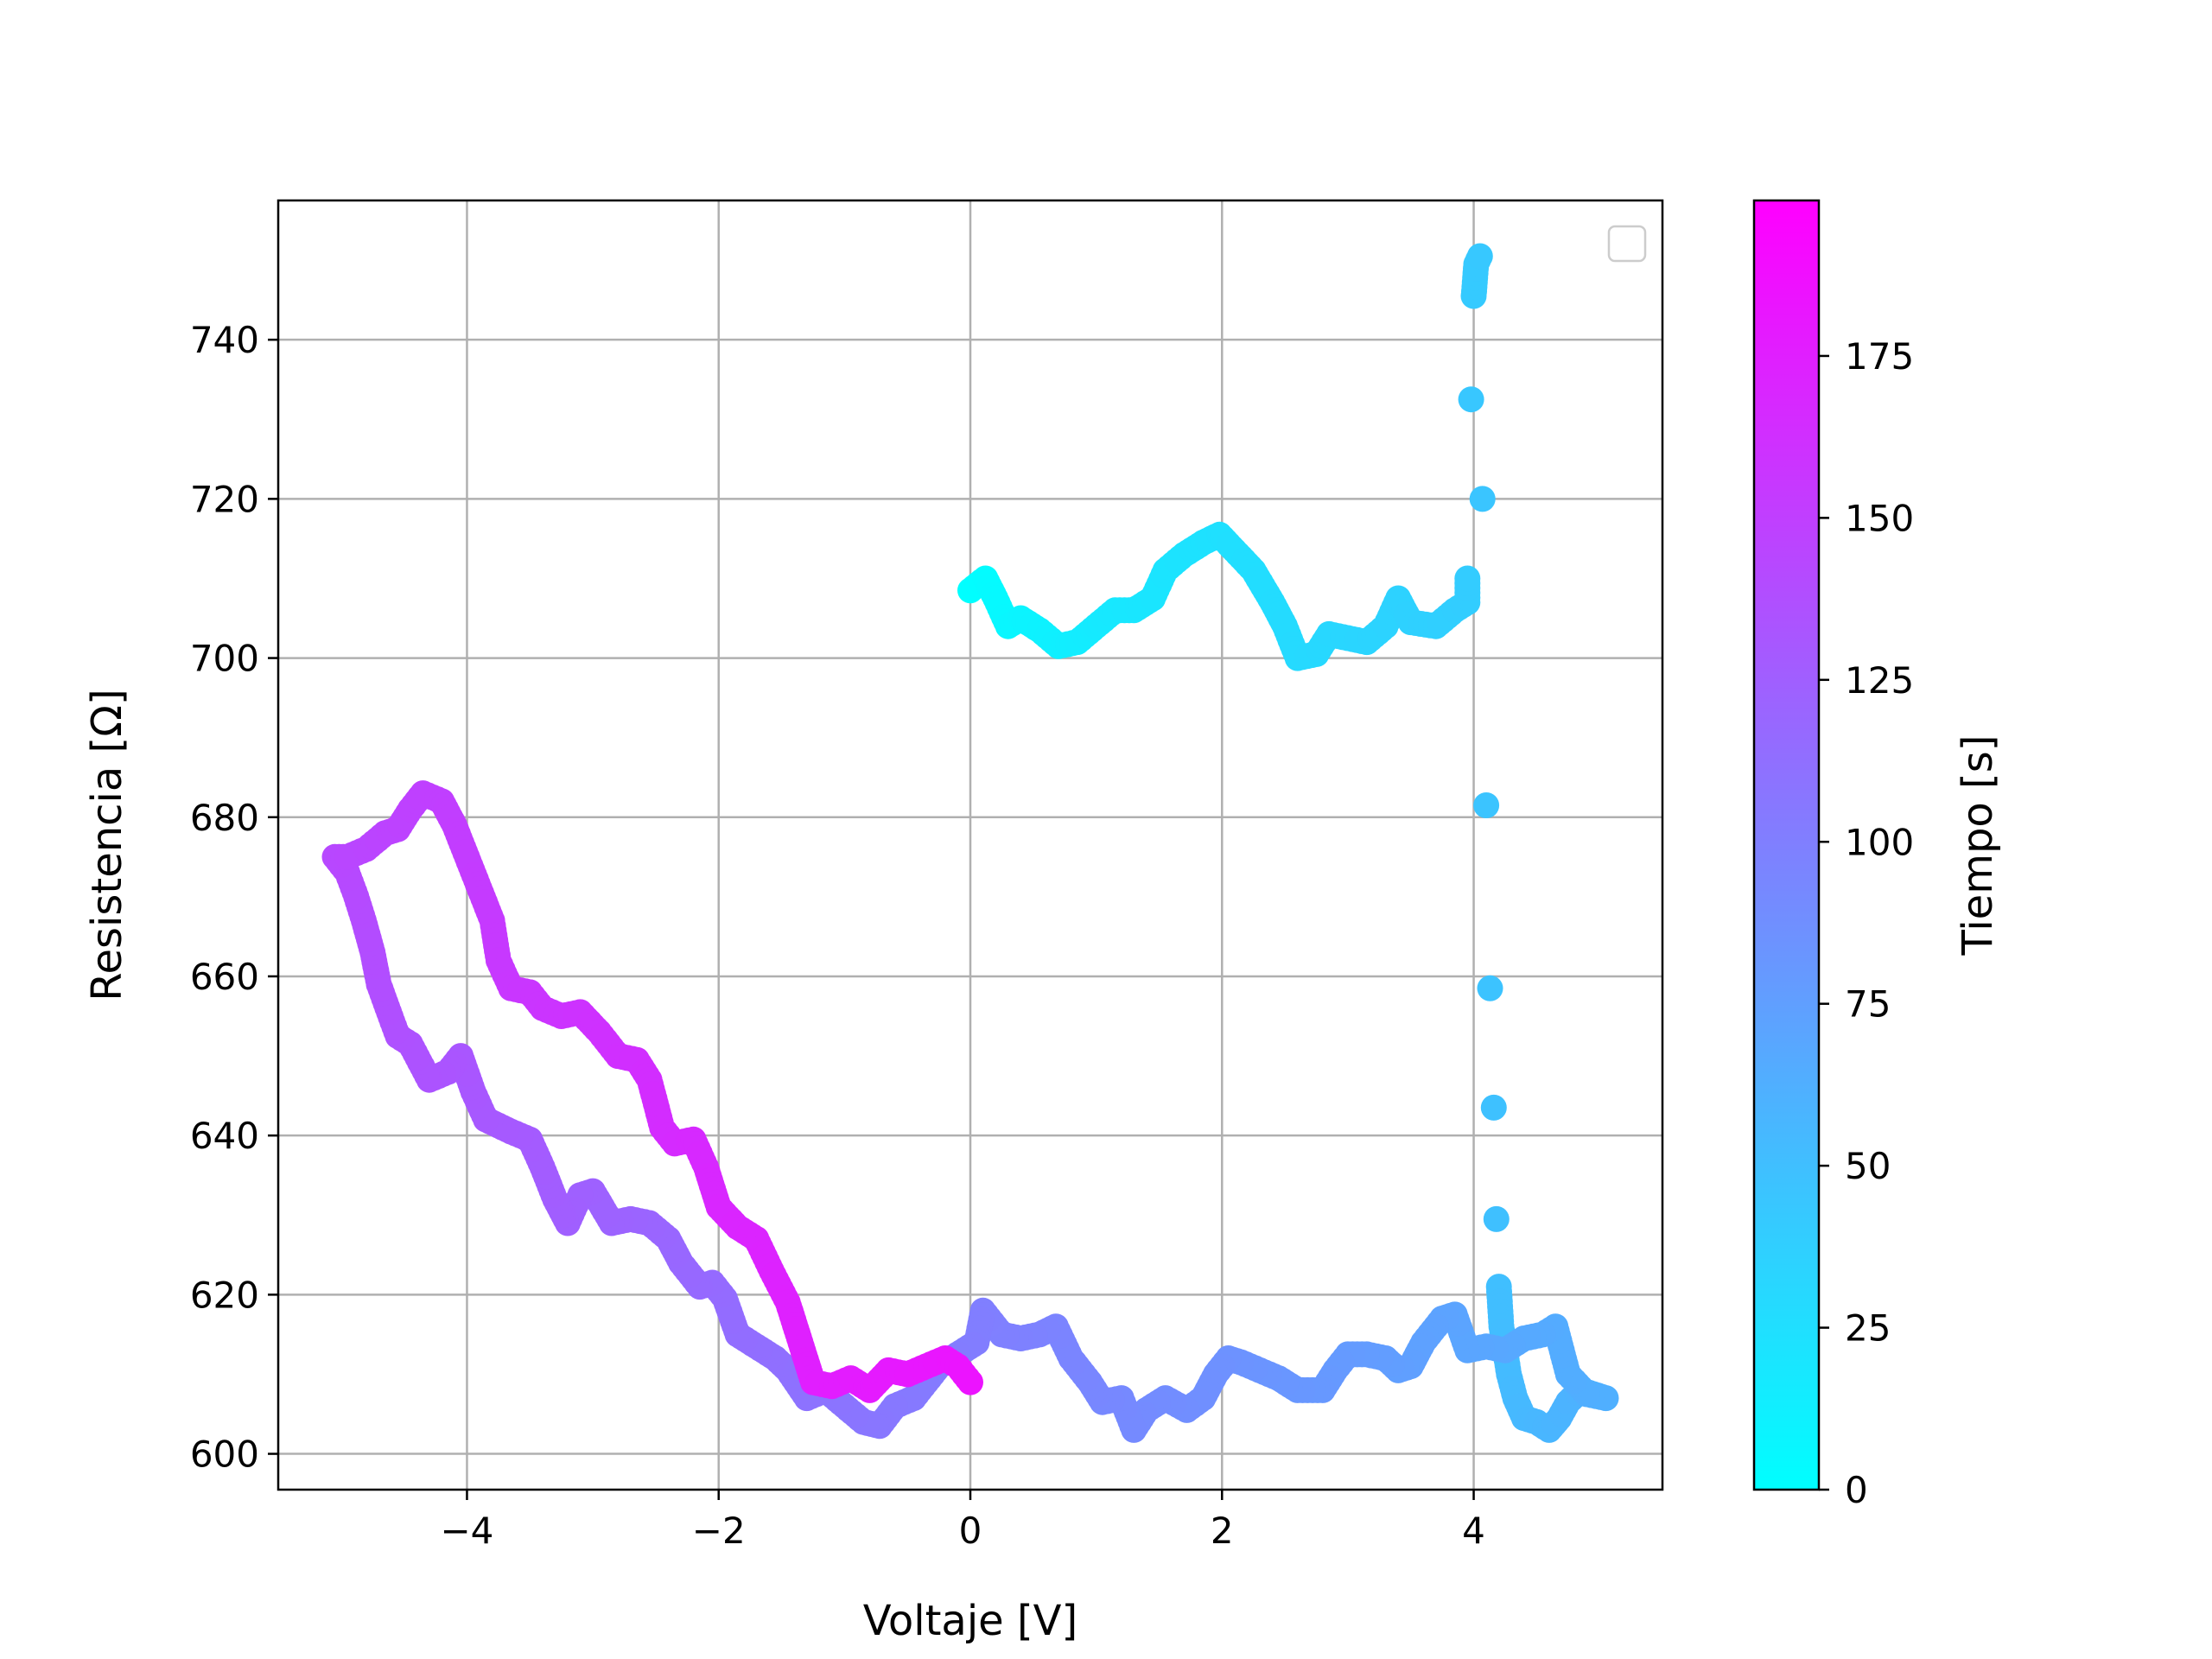 The height and width of the screenshot is (1659, 2212). I want to click on colorbar-tick-label: 75, so click(1868, 1004).